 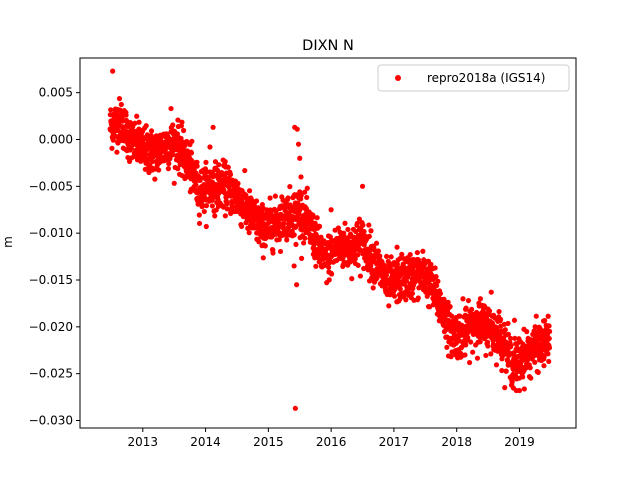 What do you see at coordinates (51, 186) in the screenshot?
I see `y-tick-label: −0.005` at bounding box center [51, 186].